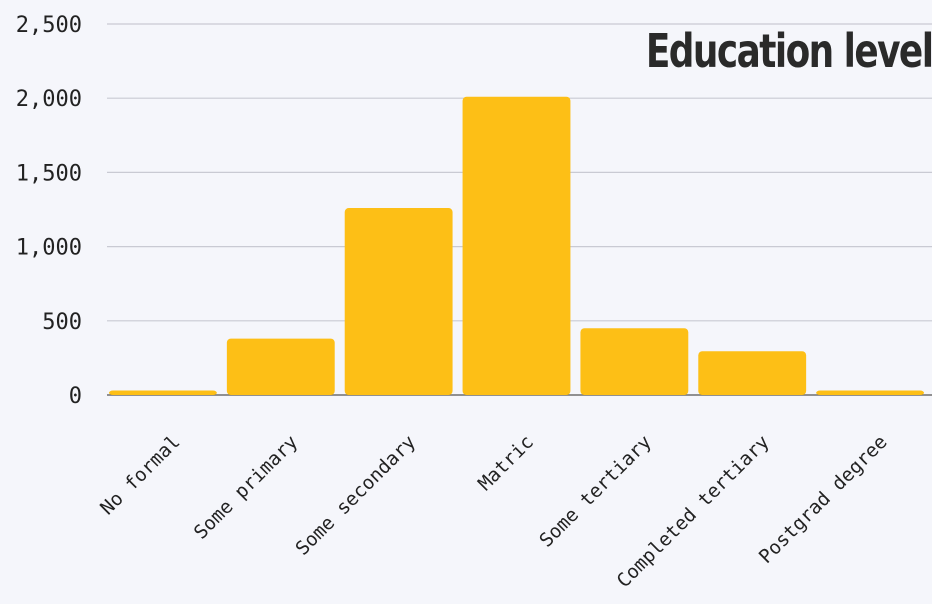 Image resolution: width=932 pixels, height=604 pixels. Describe the element at coordinates (75, 396) in the screenshot. I see `y-tick-label: 0` at that location.